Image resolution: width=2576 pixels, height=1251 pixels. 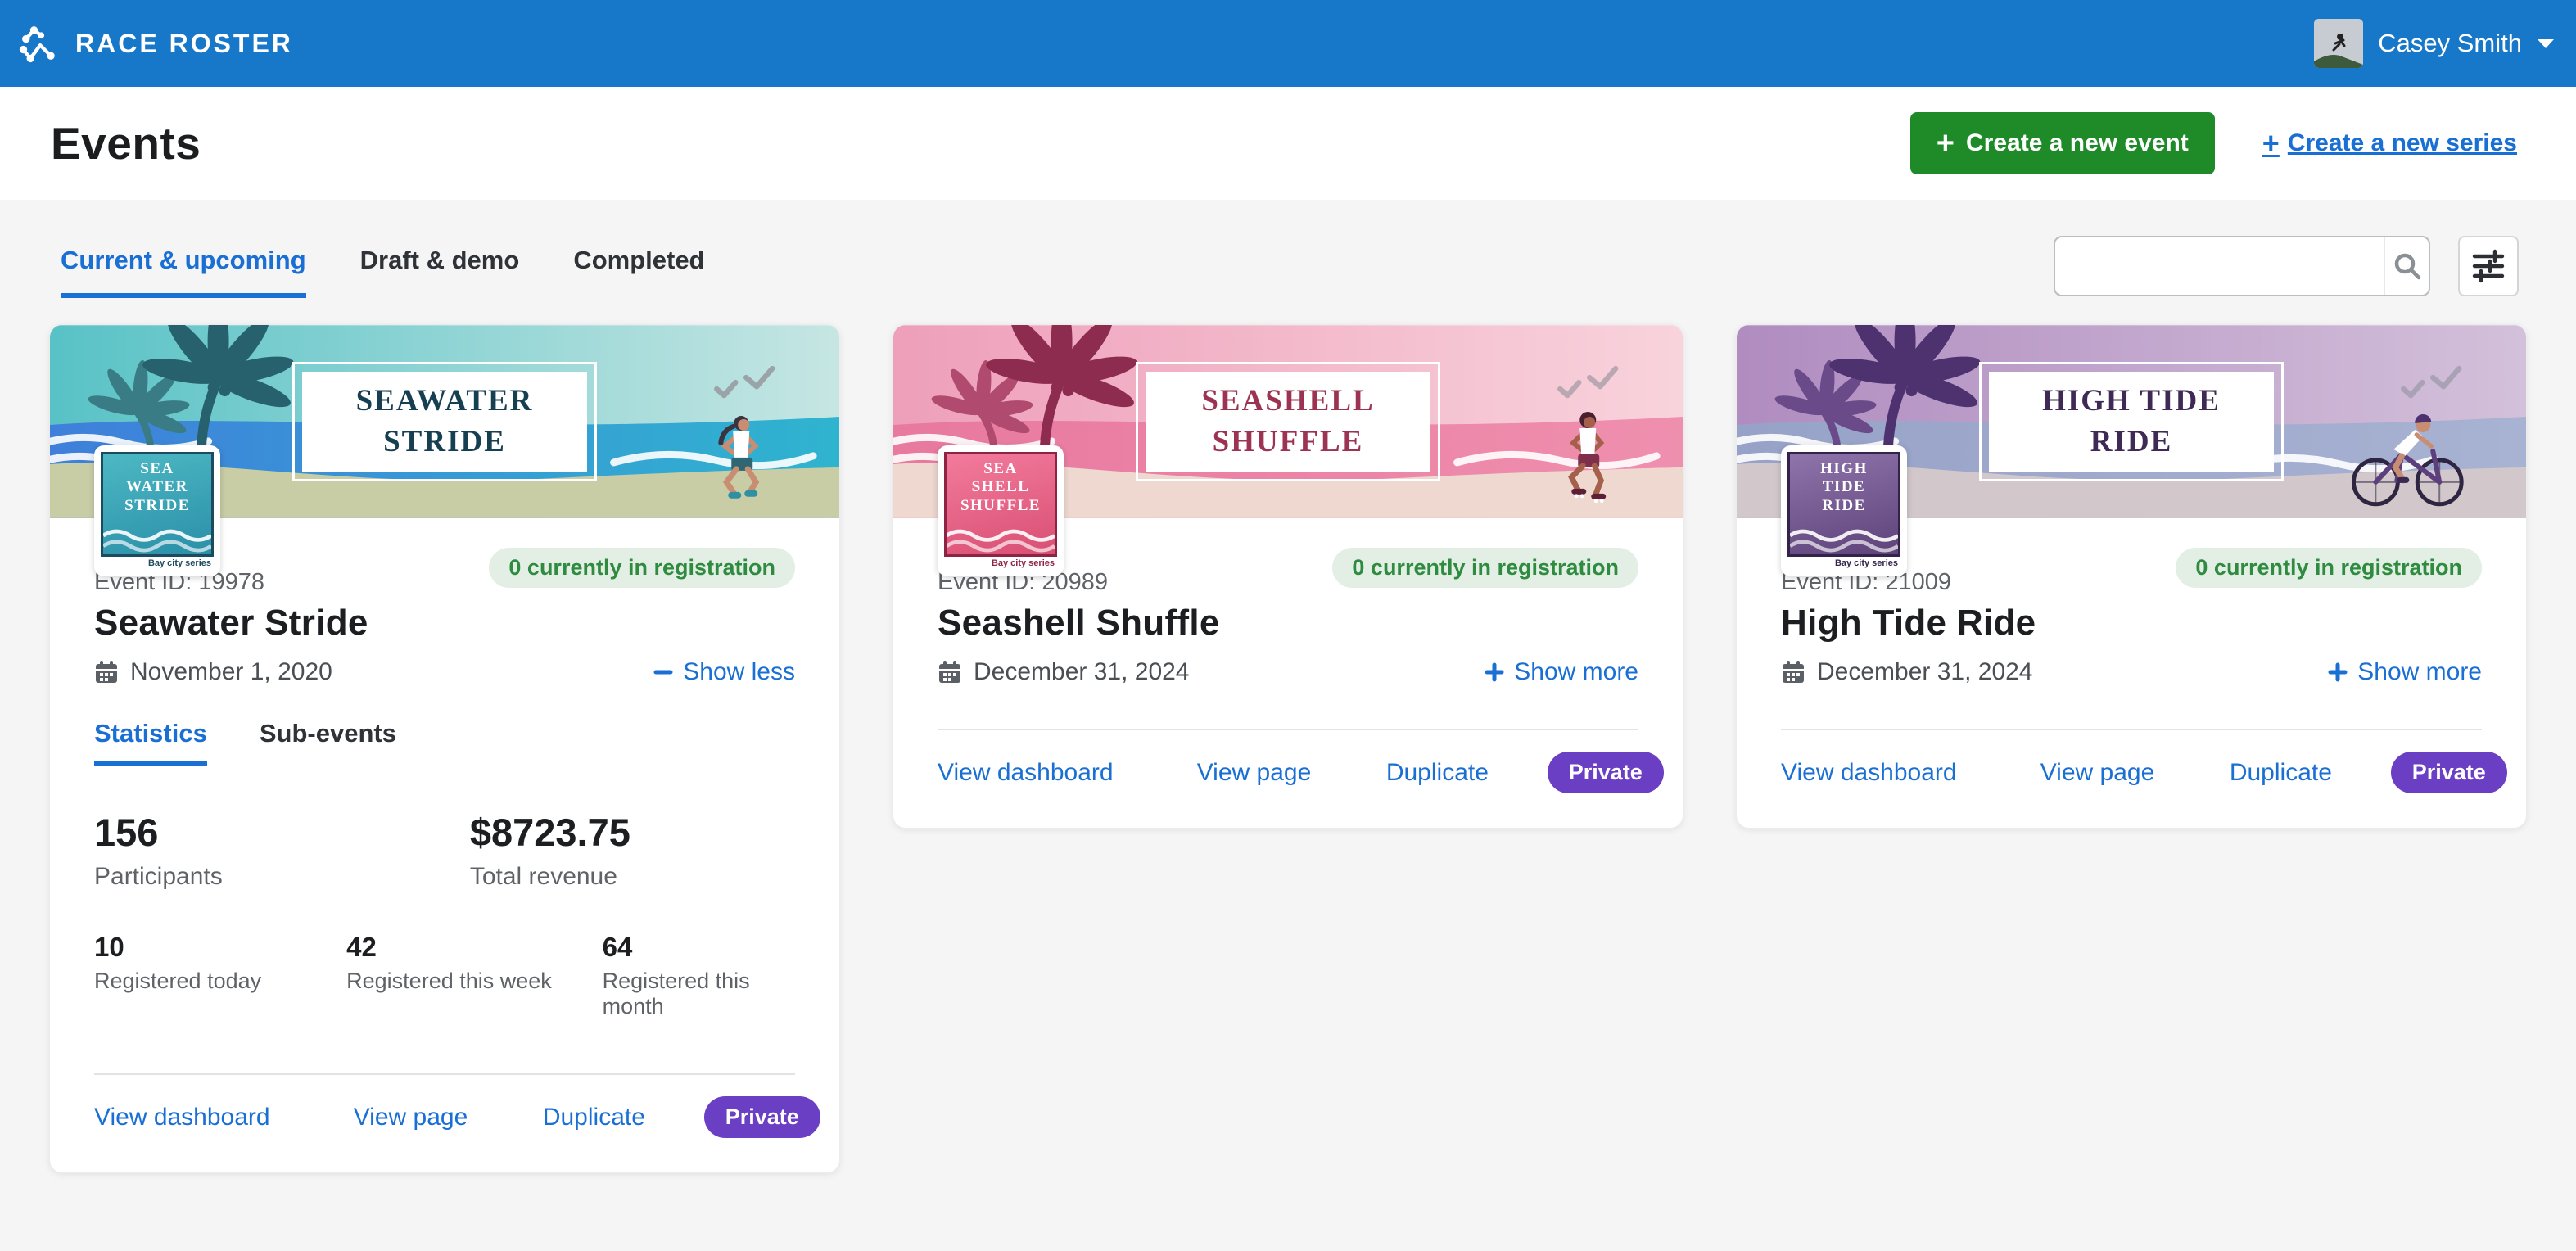 I want to click on event-poster-thumbnail: SEA SHELL SHUFFLE Bay city series, so click(x=1001, y=511).